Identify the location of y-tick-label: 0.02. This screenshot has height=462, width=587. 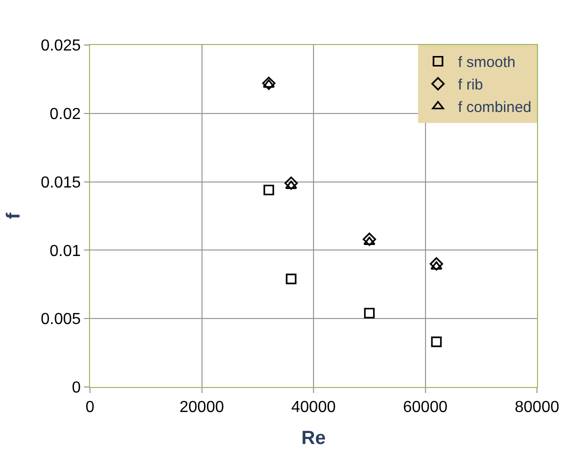
(65, 114).